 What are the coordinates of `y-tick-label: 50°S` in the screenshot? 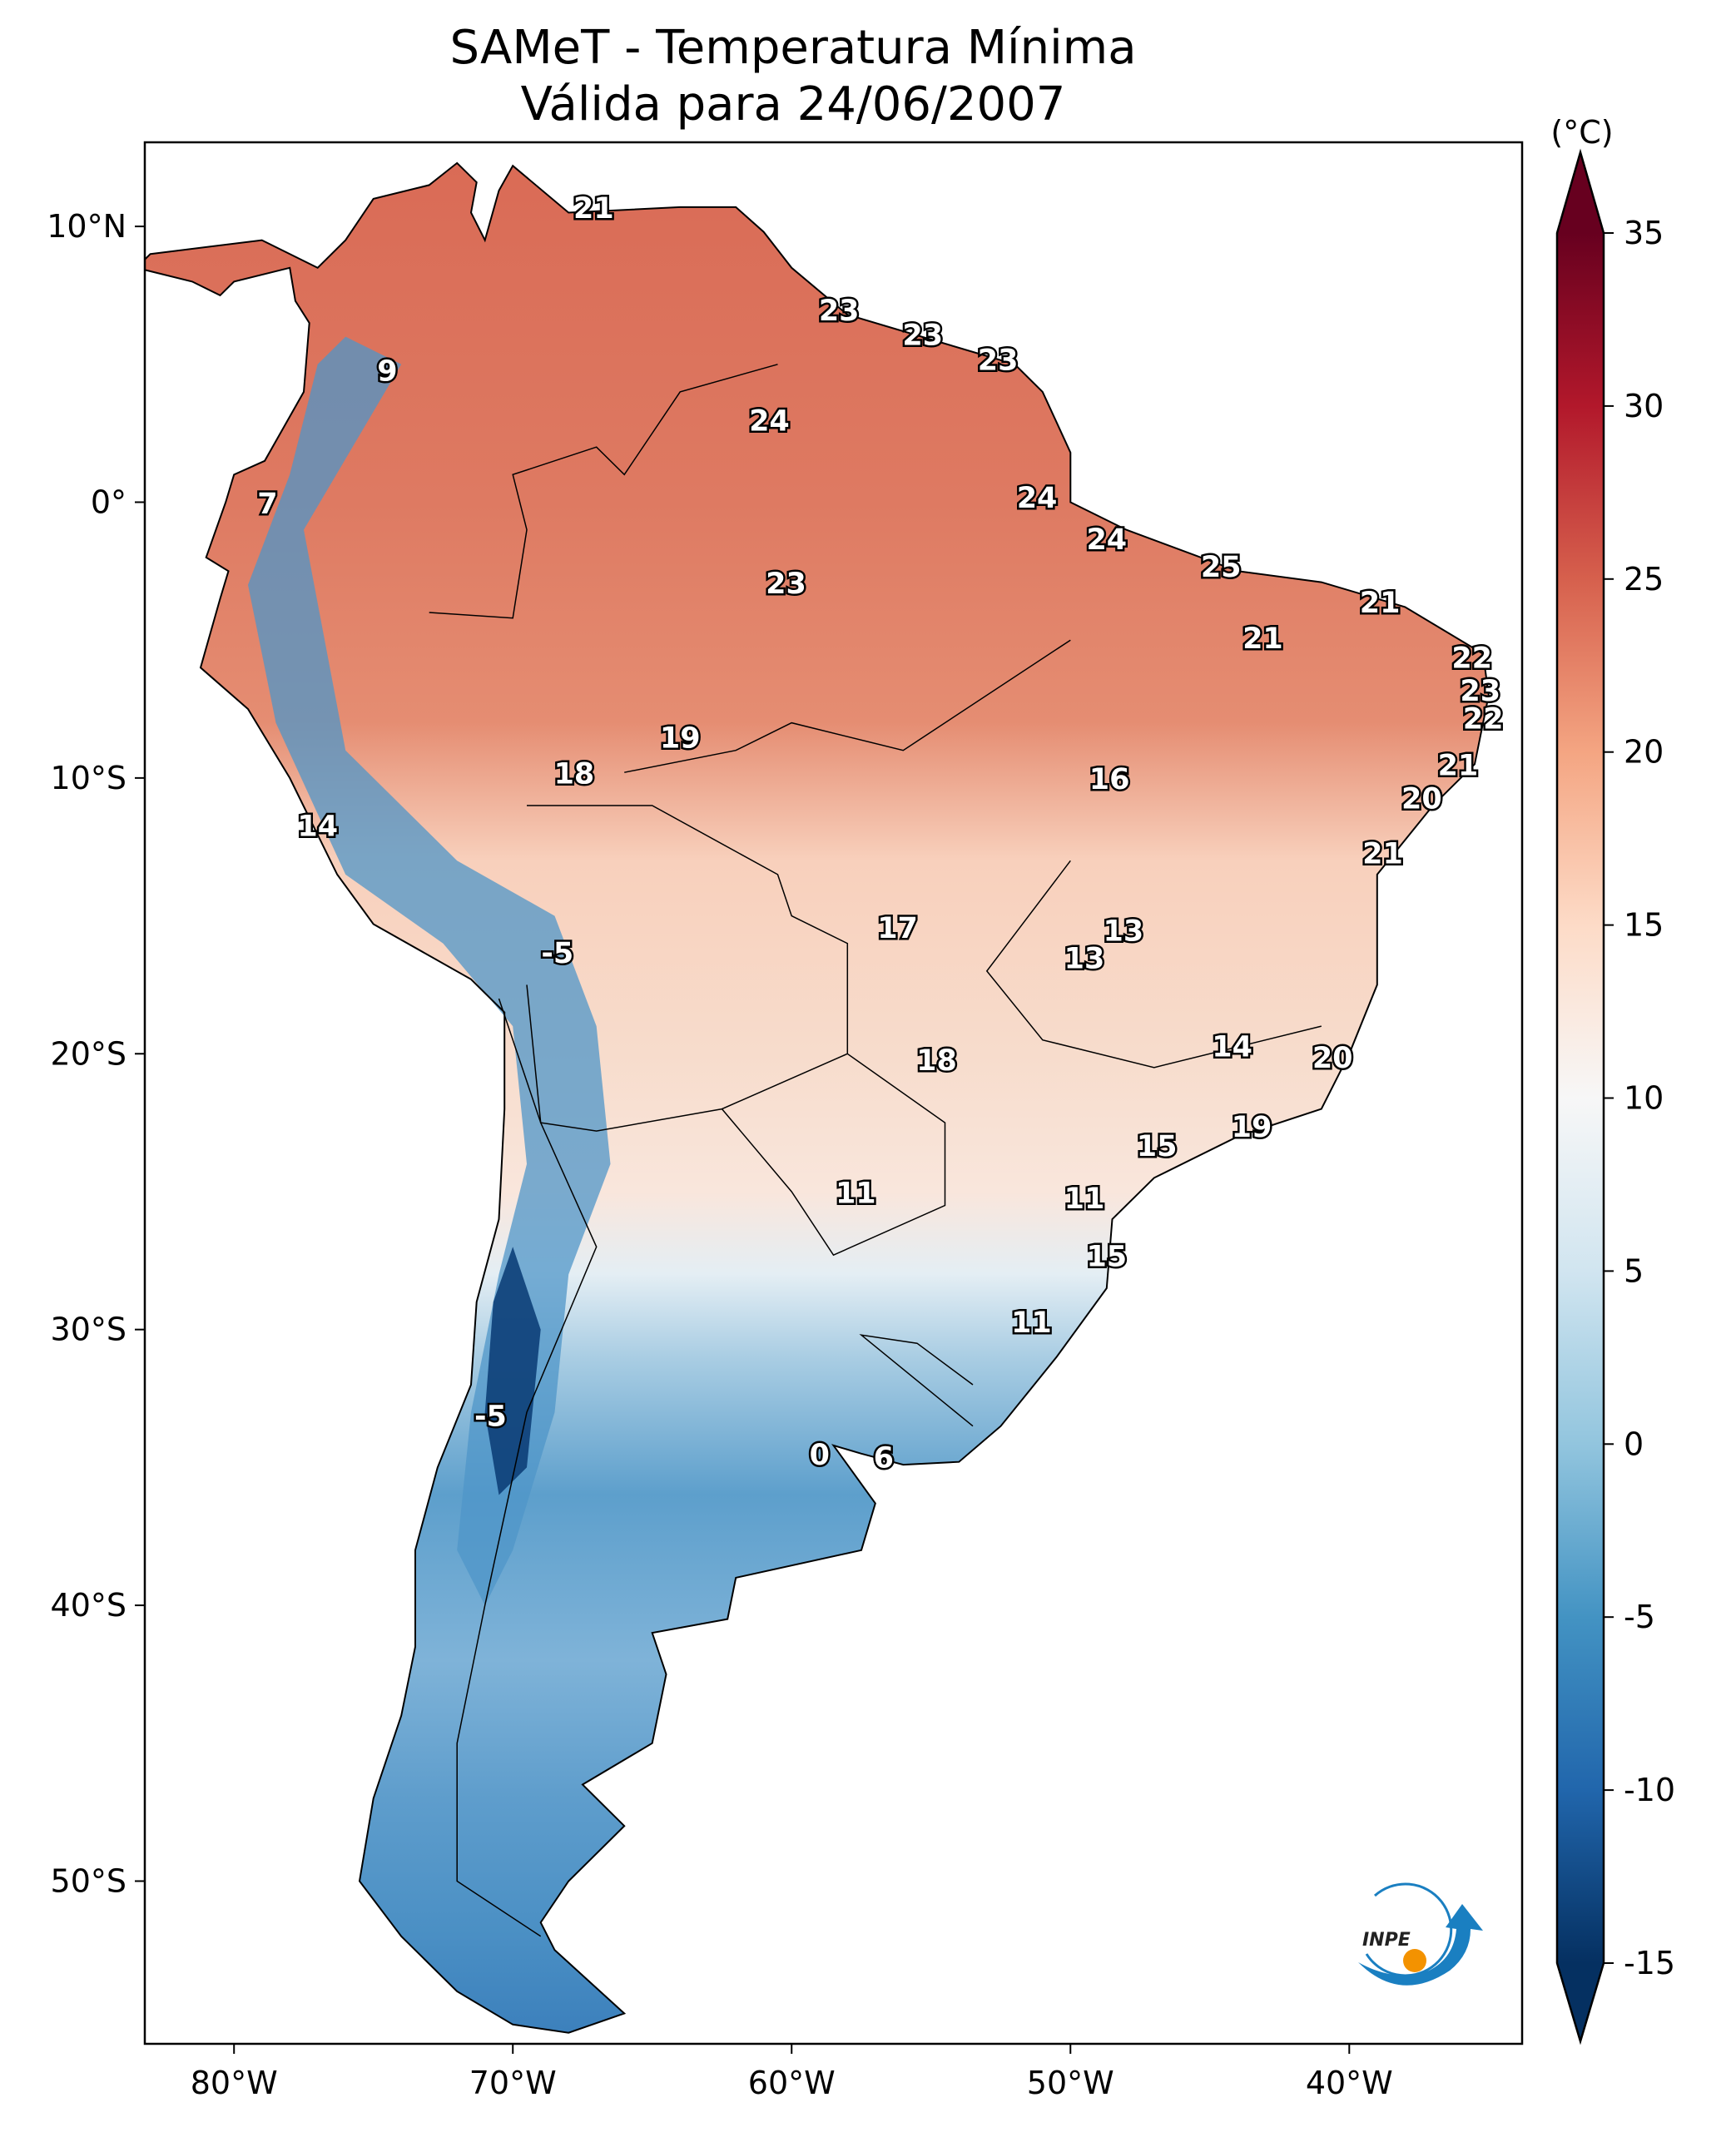 It's located at (88, 1880).